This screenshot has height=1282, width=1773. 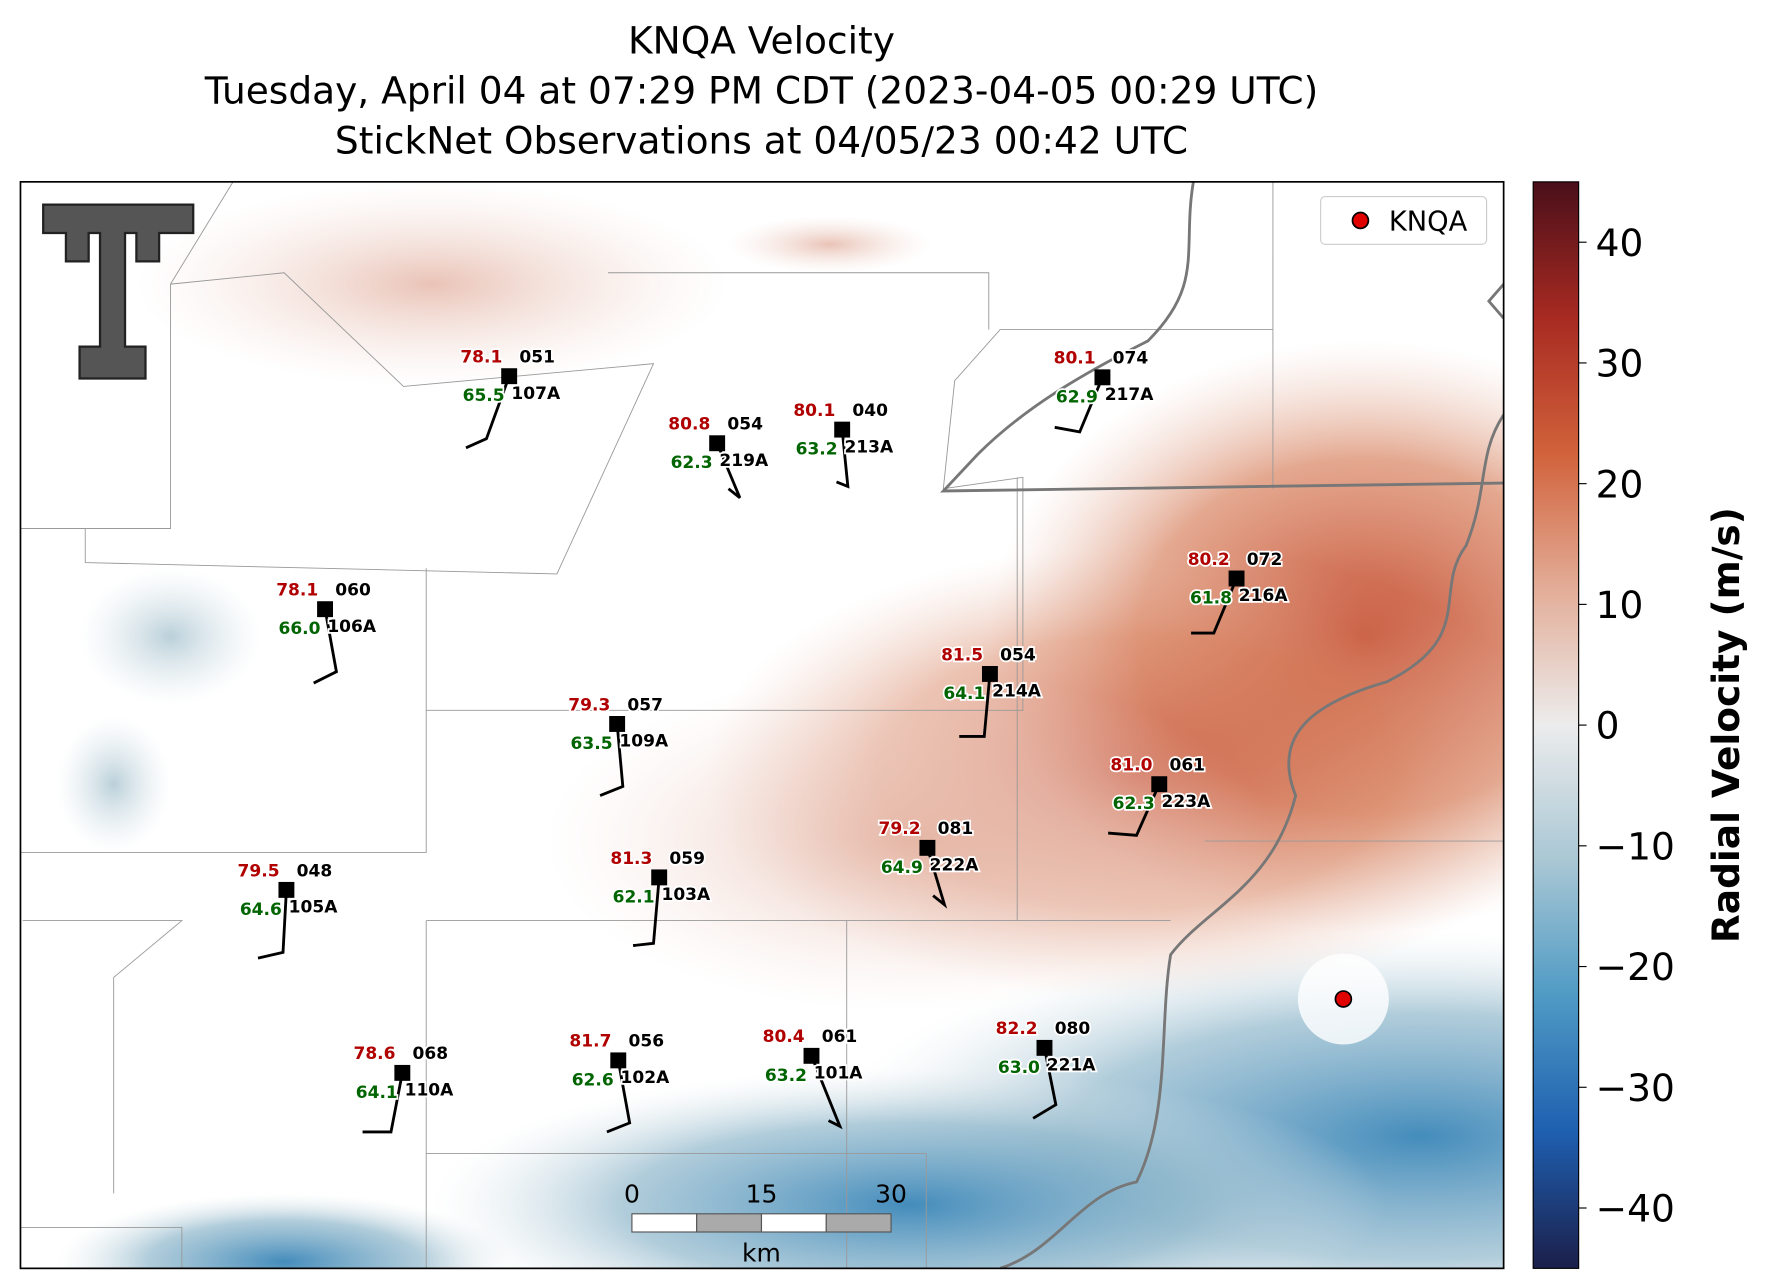 What do you see at coordinates (902, 868) in the screenshot?
I see `dewpoint: 64.9` at bounding box center [902, 868].